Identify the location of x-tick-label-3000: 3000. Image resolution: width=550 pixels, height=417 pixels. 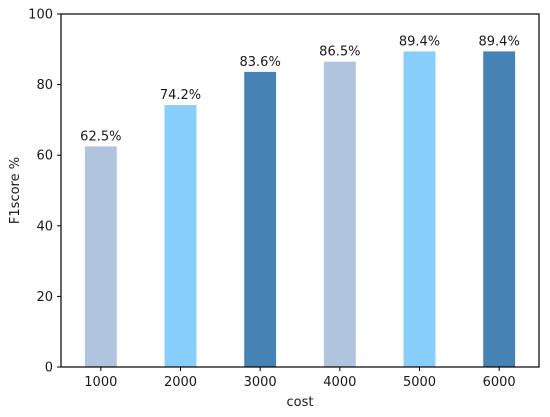
(260, 382).